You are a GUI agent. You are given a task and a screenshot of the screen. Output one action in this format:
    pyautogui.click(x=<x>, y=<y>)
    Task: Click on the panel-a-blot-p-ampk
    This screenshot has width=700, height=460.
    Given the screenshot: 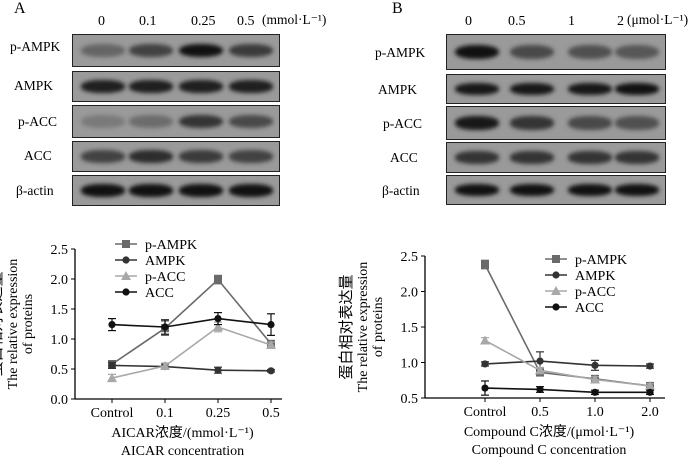 What is the action you would take?
    pyautogui.click(x=176, y=50)
    